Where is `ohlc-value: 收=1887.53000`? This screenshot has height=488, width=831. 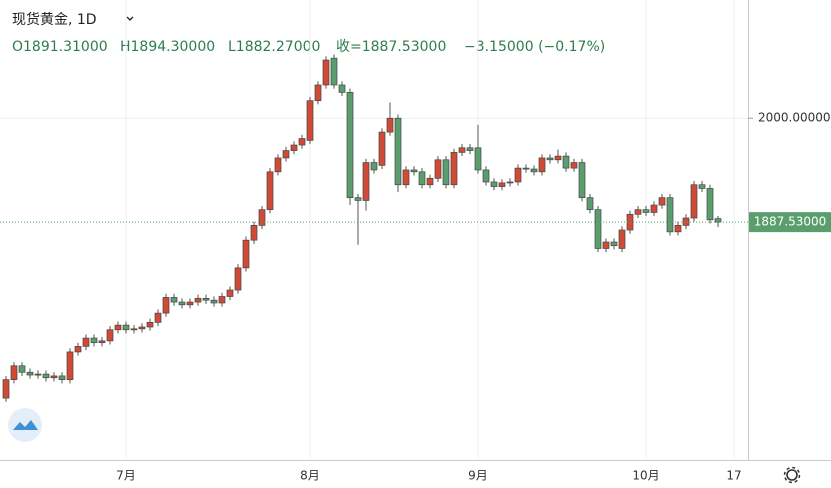 ohlc-value: 收=1887.53000 is located at coordinates (391, 47).